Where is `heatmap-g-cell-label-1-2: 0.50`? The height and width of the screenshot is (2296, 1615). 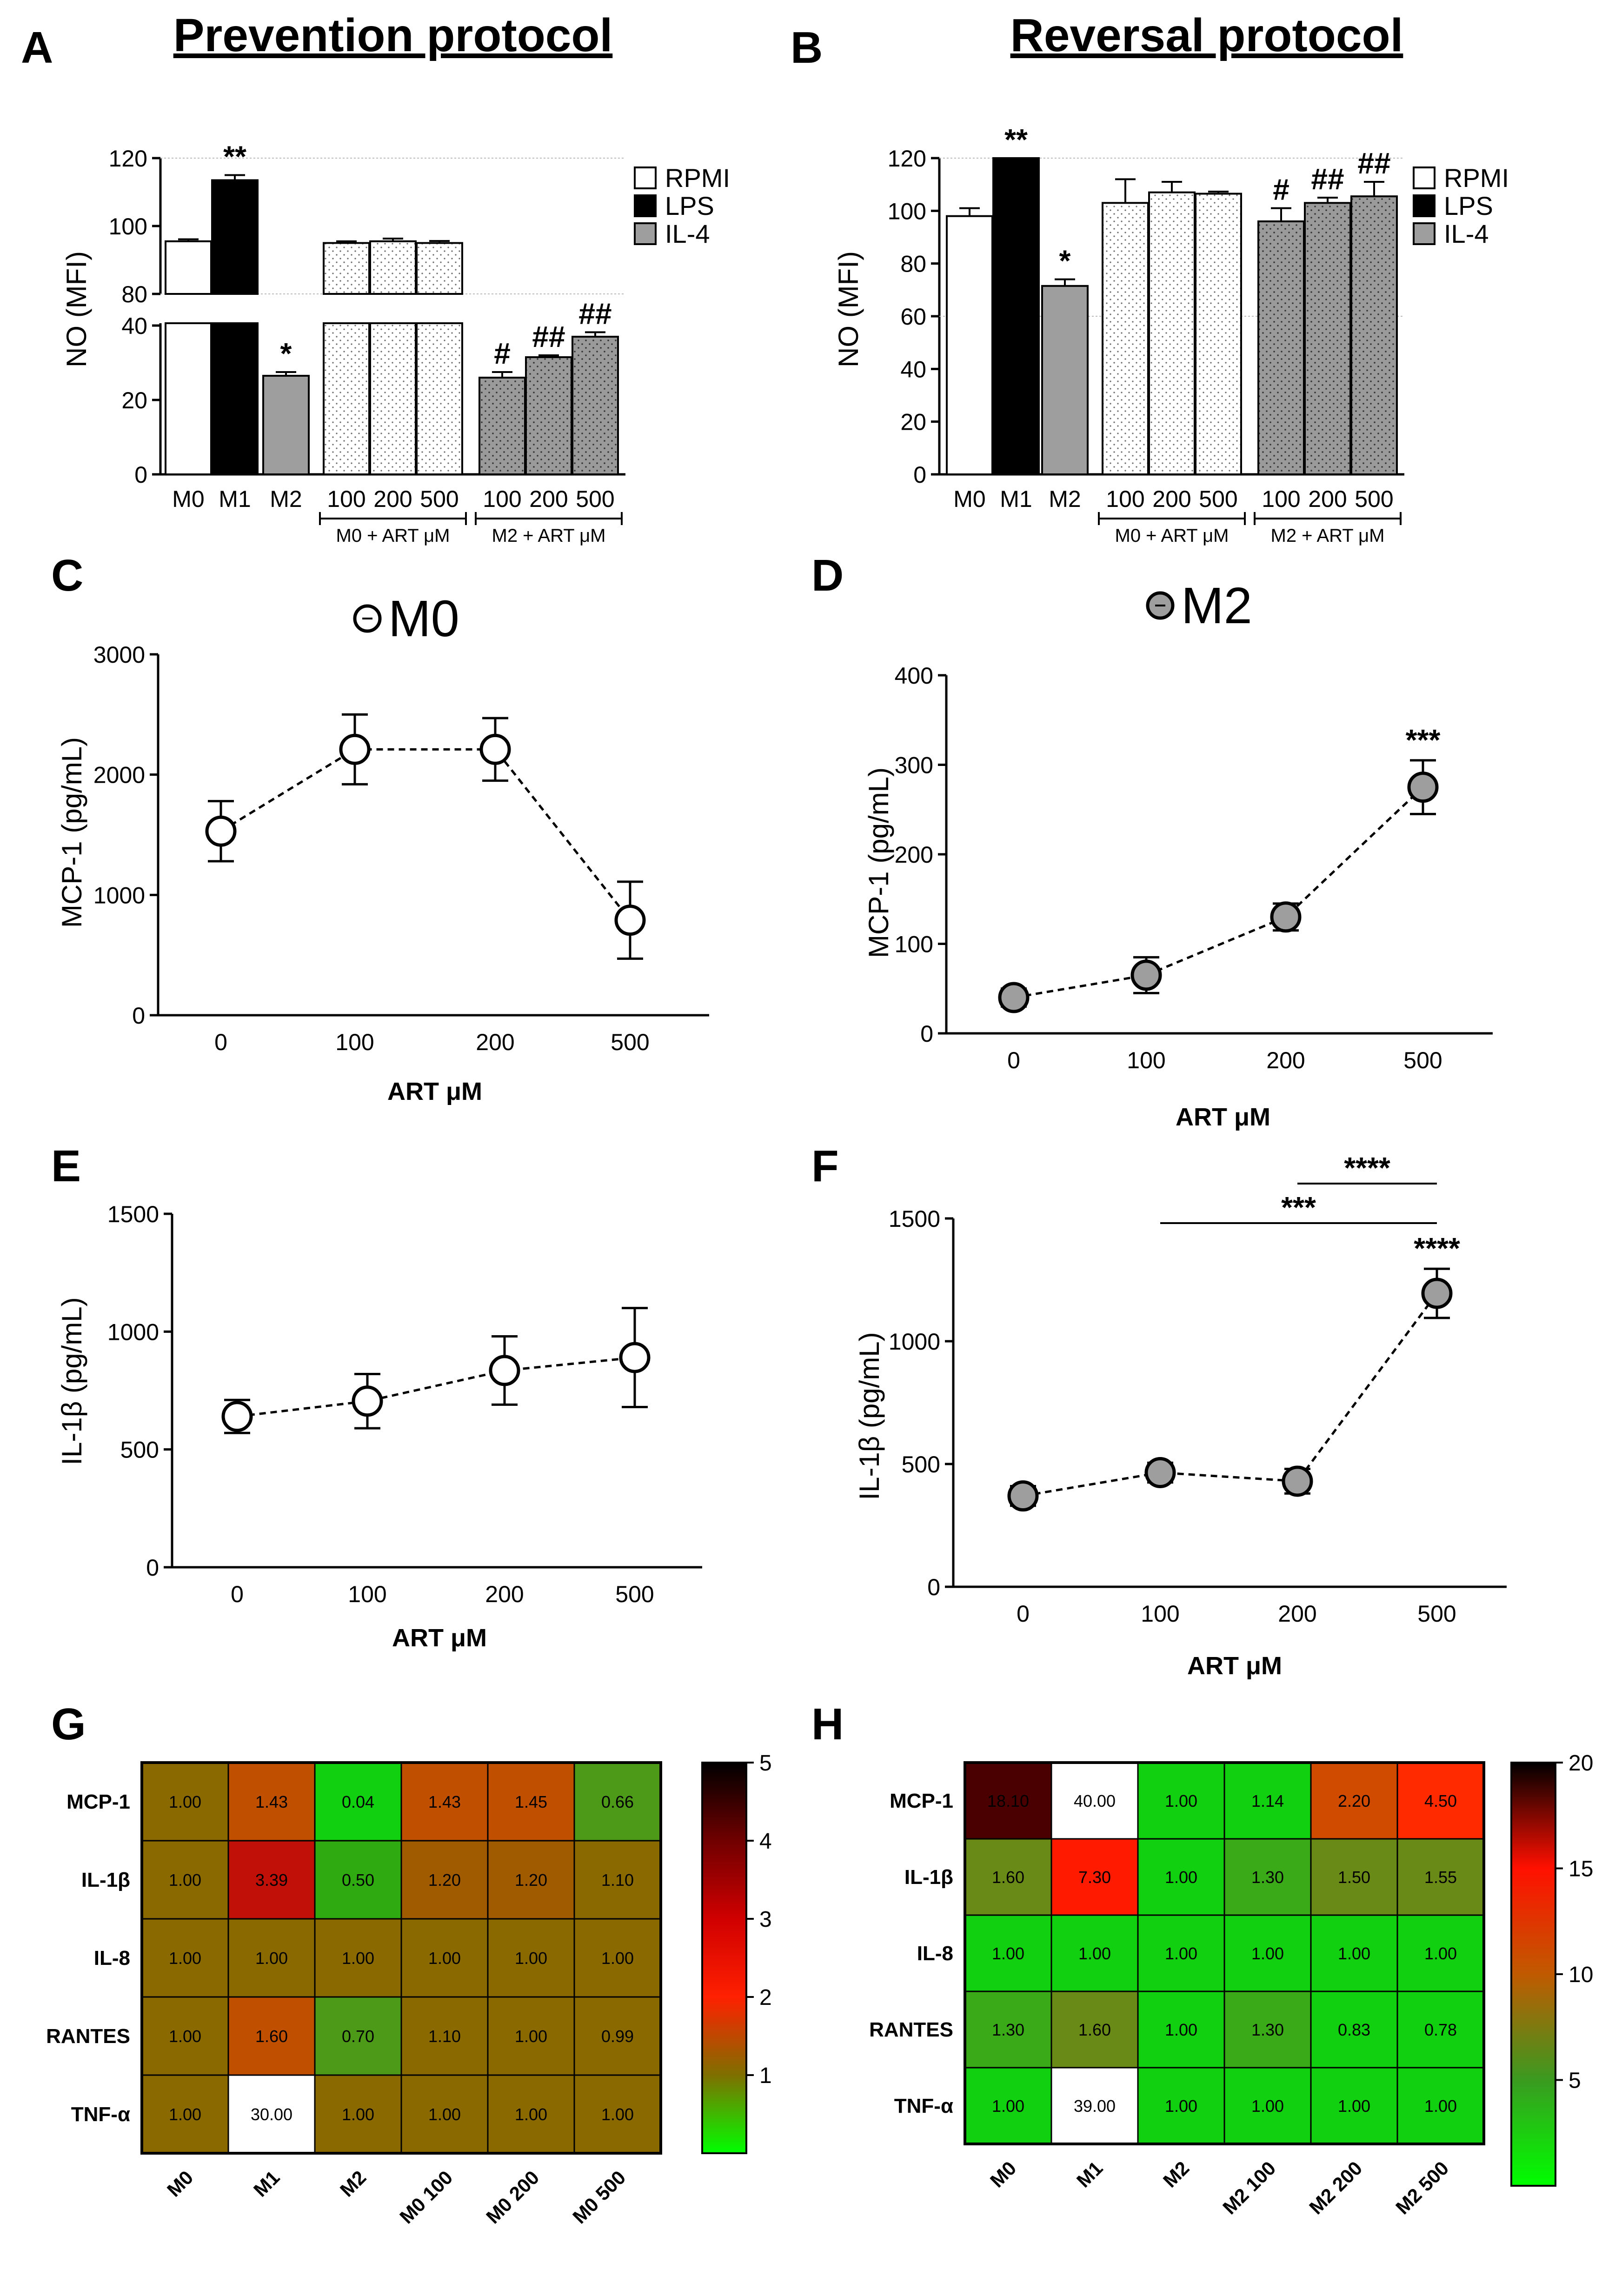
heatmap-g-cell-label-1-2: 0.50 is located at coordinates (358, 1880).